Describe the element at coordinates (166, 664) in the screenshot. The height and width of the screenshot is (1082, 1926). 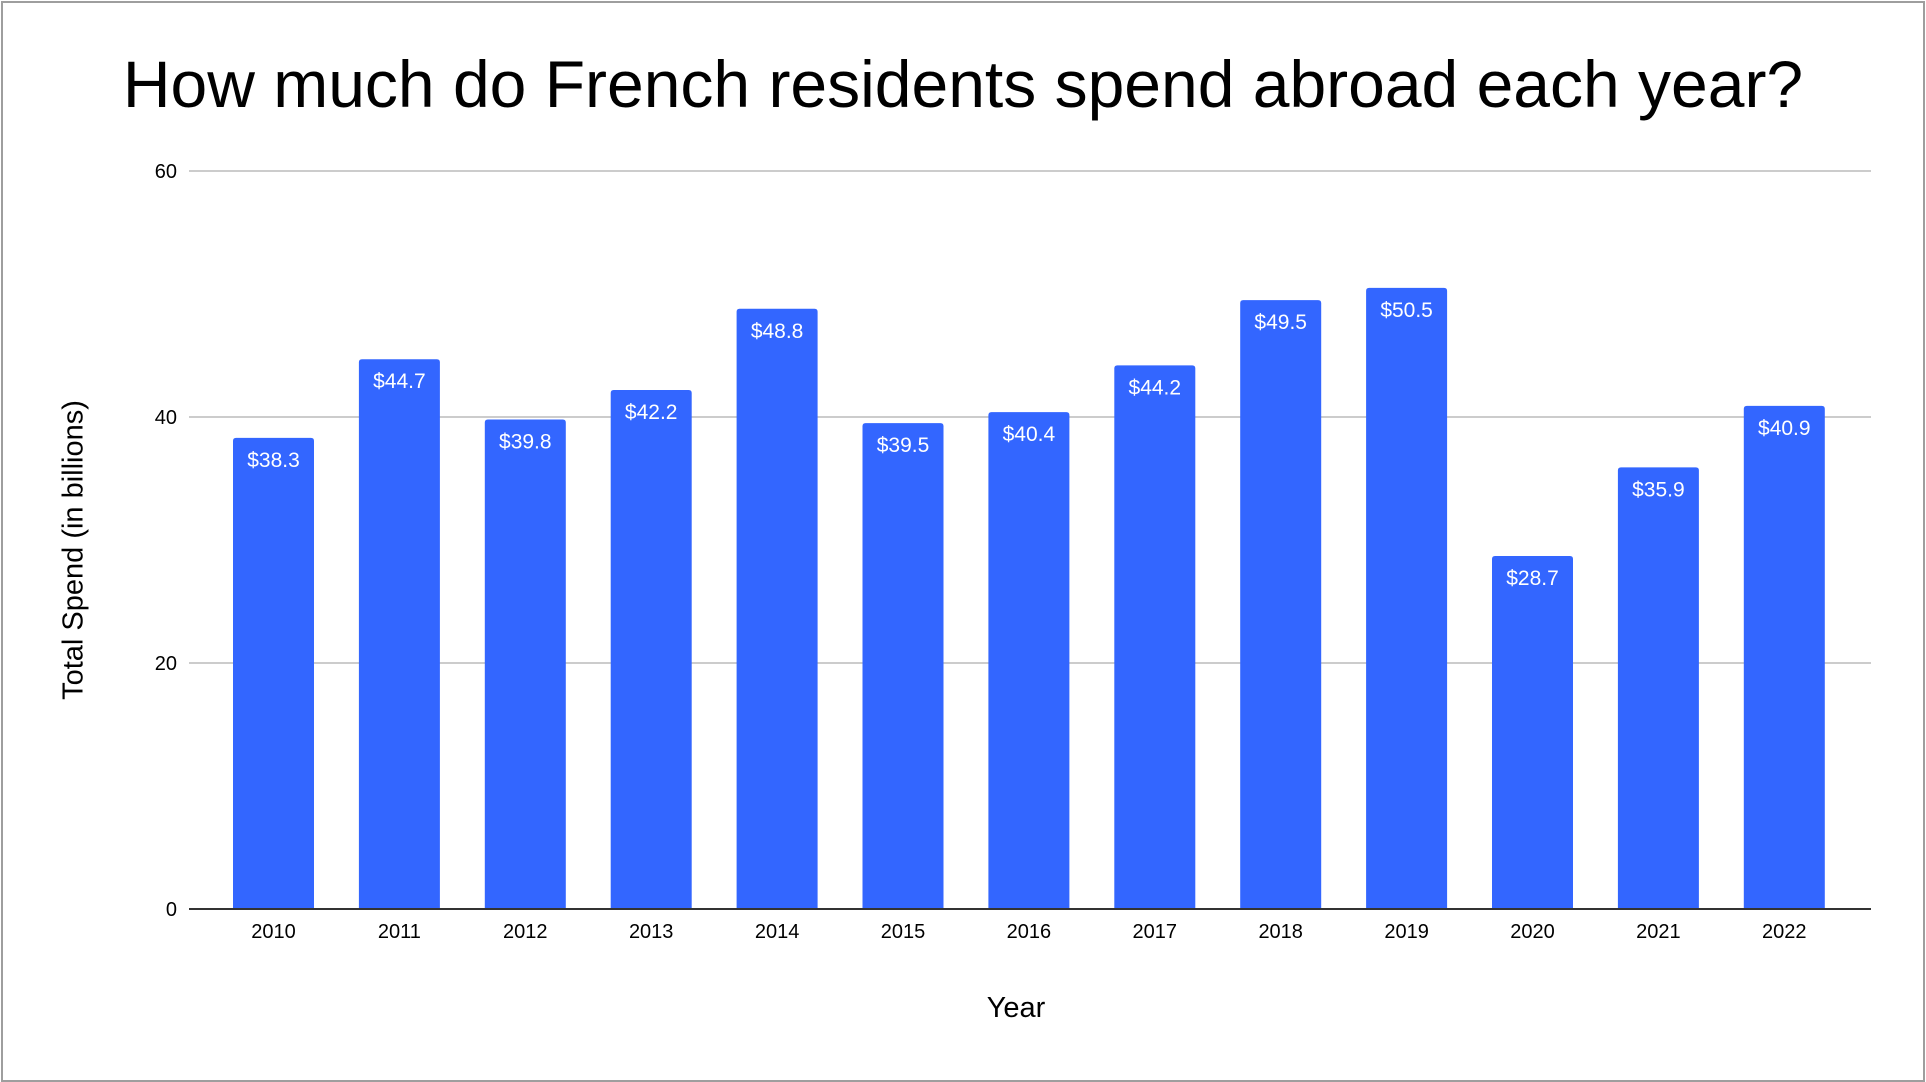
I see `y-tick-label: 20` at that location.